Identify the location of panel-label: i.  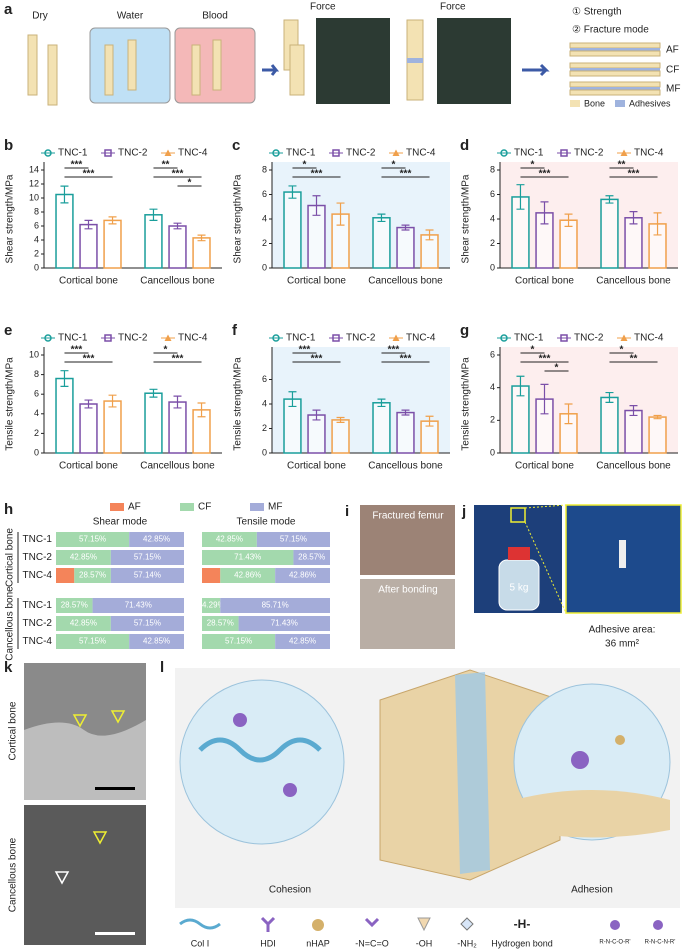
(347, 511).